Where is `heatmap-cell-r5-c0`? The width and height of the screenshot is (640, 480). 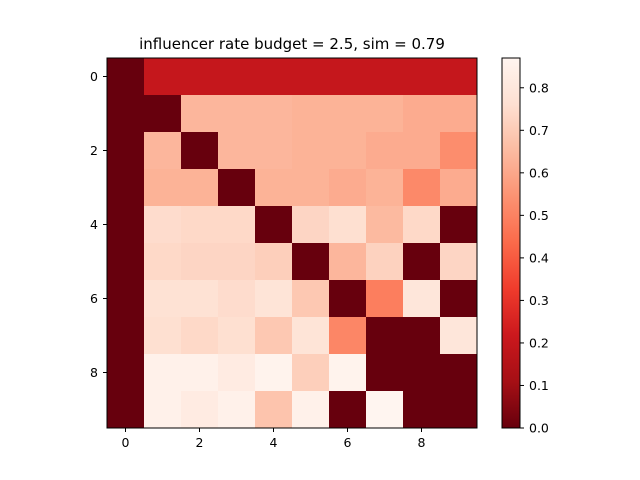
heatmap-cell-r5-c0 is located at coordinates (126, 262).